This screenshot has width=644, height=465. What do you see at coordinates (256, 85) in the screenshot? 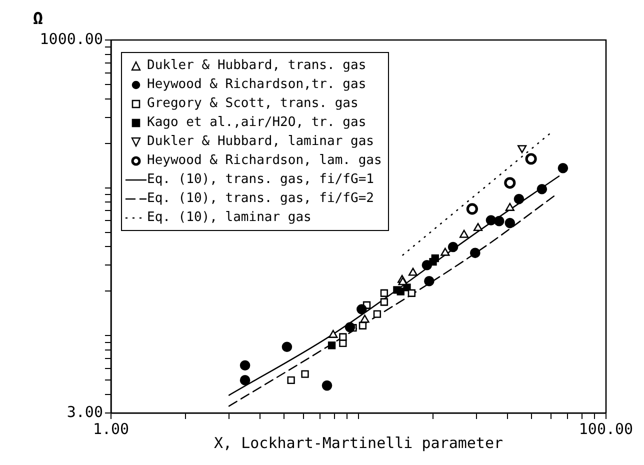
I see `legend-label: Heywood & Richardson,tr. gas` at bounding box center [256, 85].